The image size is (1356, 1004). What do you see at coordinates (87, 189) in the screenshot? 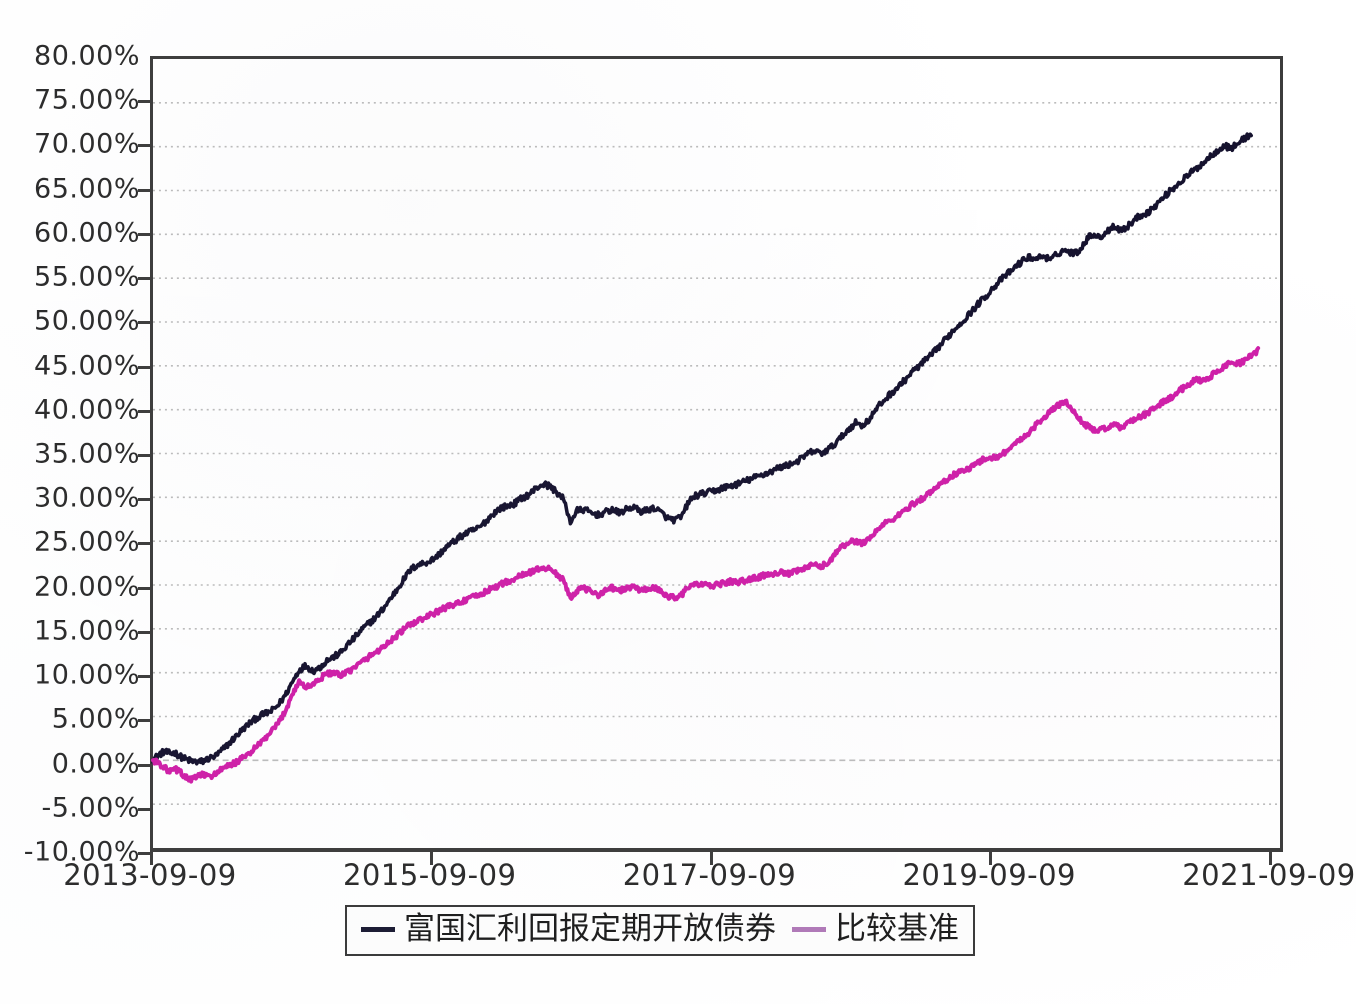
I see `y-axis-tick-label: 65.00%` at bounding box center [87, 189].